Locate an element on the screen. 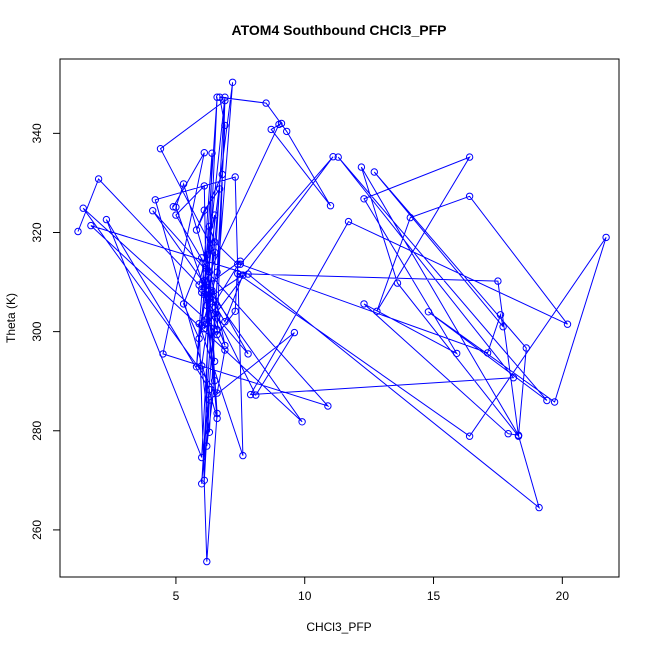 This screenshot has height=650, width=650. y-axis: 260 280 300 320 340 is located at coordinates (45, 331).